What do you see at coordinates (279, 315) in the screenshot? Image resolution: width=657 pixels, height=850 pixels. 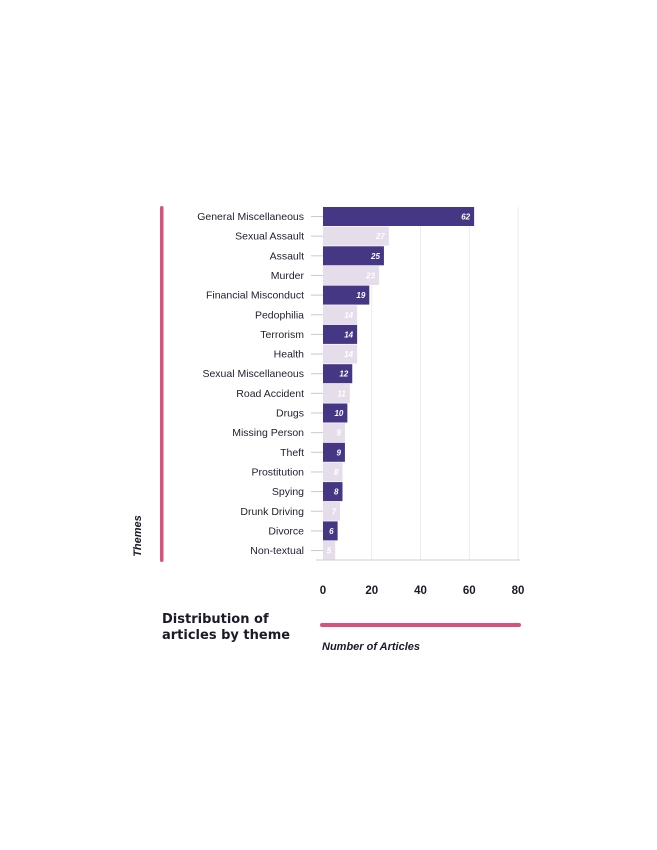 I see `category-label: Pedophilia` at bounding box center [279, 315].